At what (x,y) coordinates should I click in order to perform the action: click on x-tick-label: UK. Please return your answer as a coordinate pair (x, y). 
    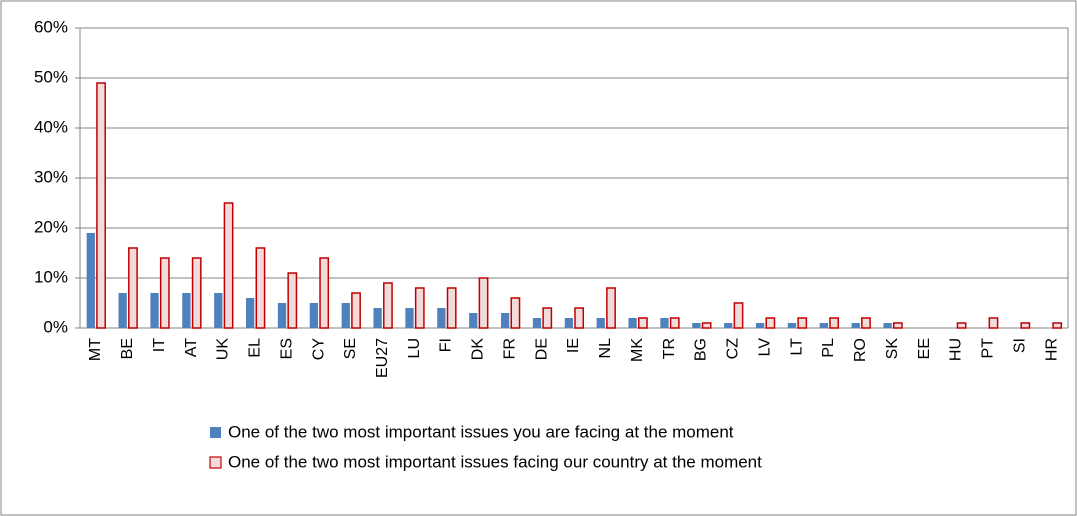
    Looking at the image, I should click on (223, 349).